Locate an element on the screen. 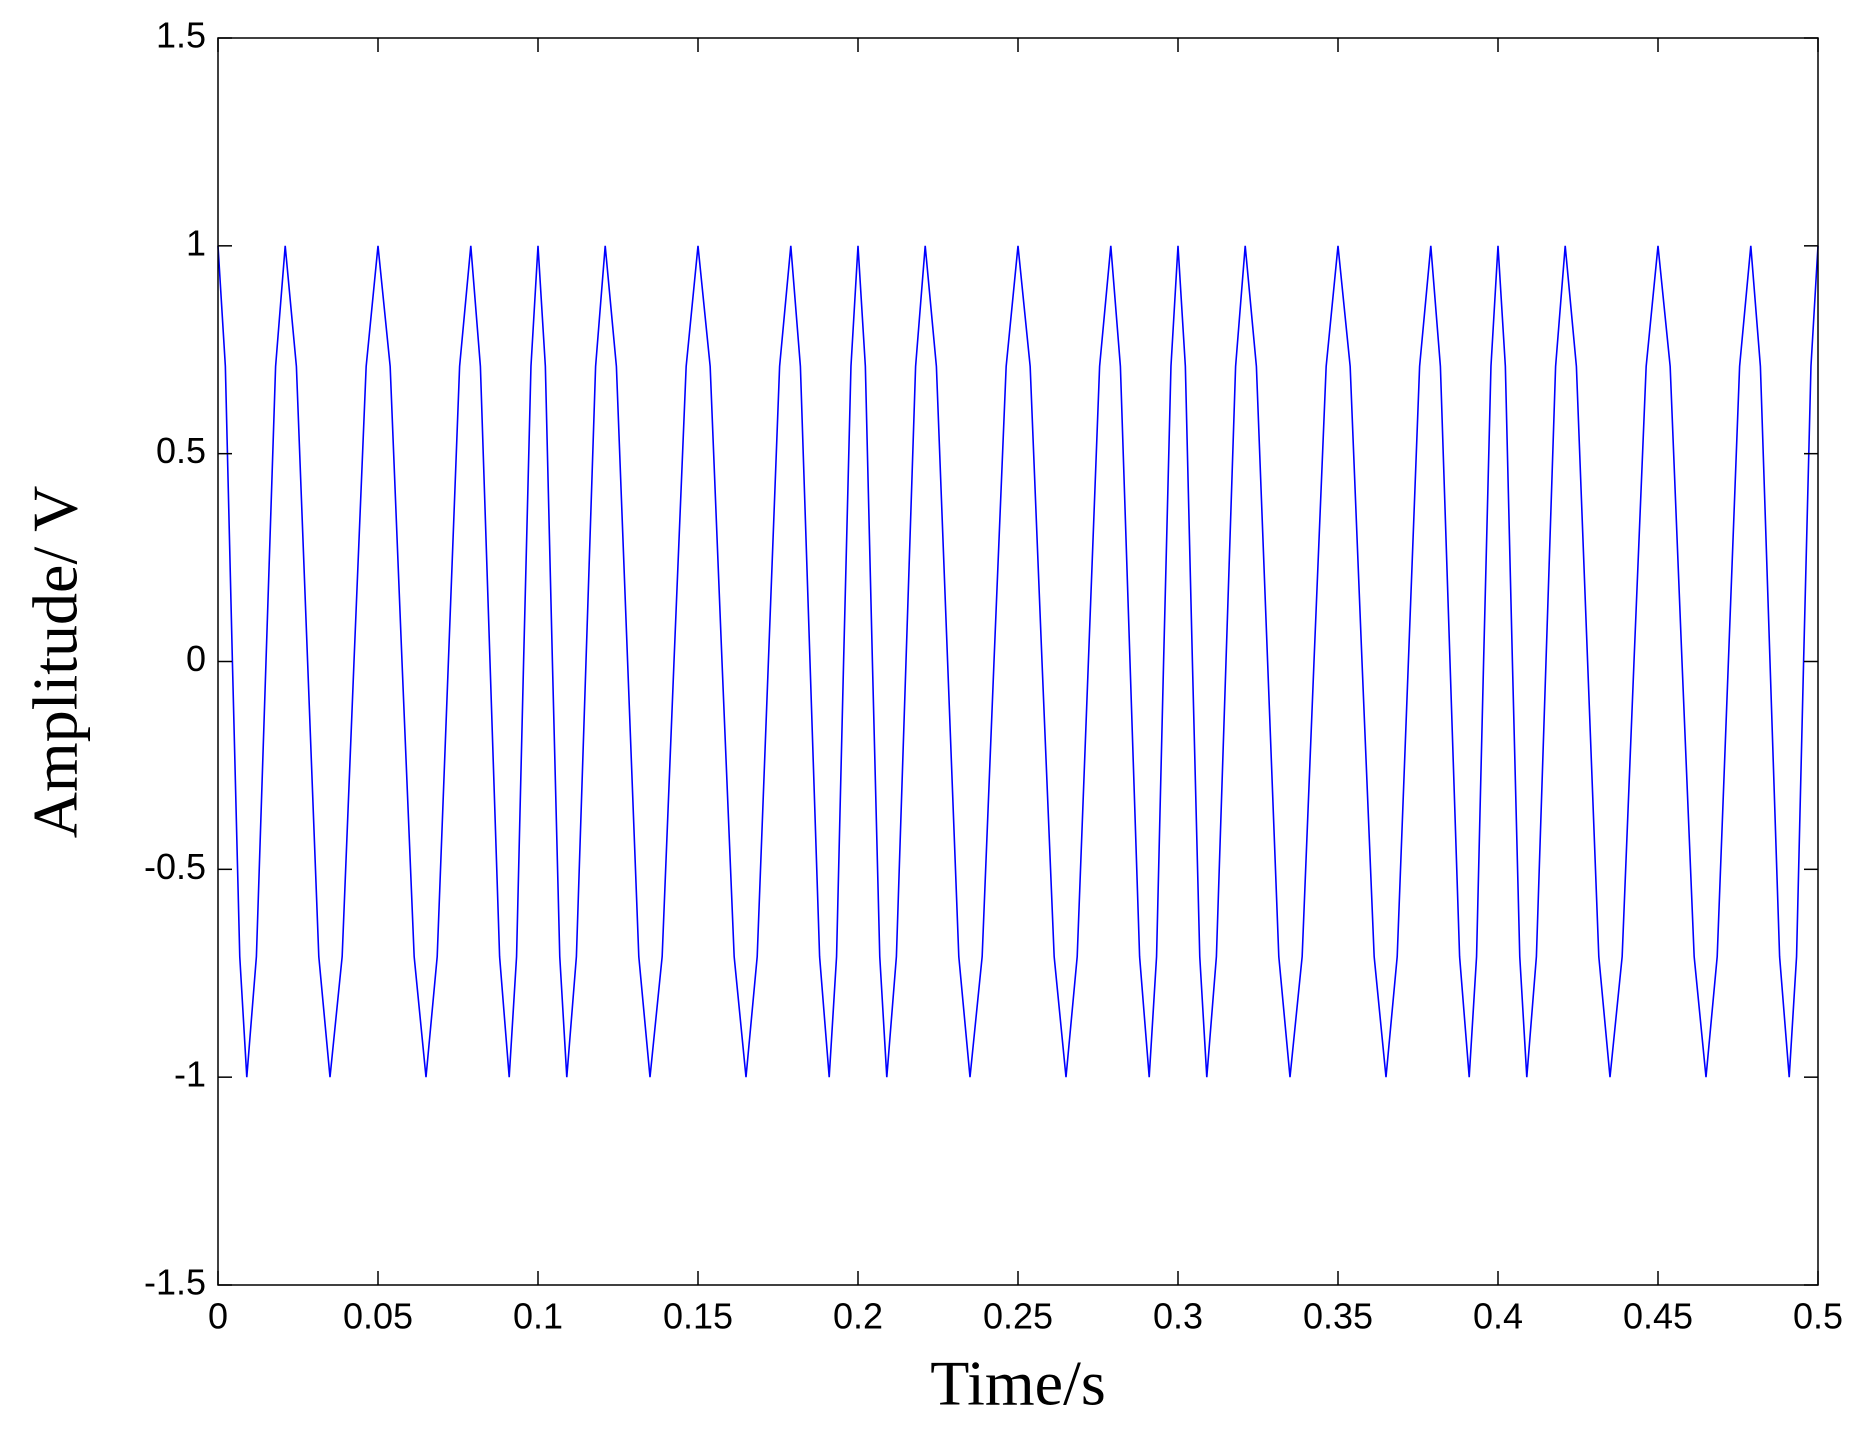 The width and height of the screenshot is (1866, 1443). x-tick-label: 0.1 is located at coordinates (538, 1316).